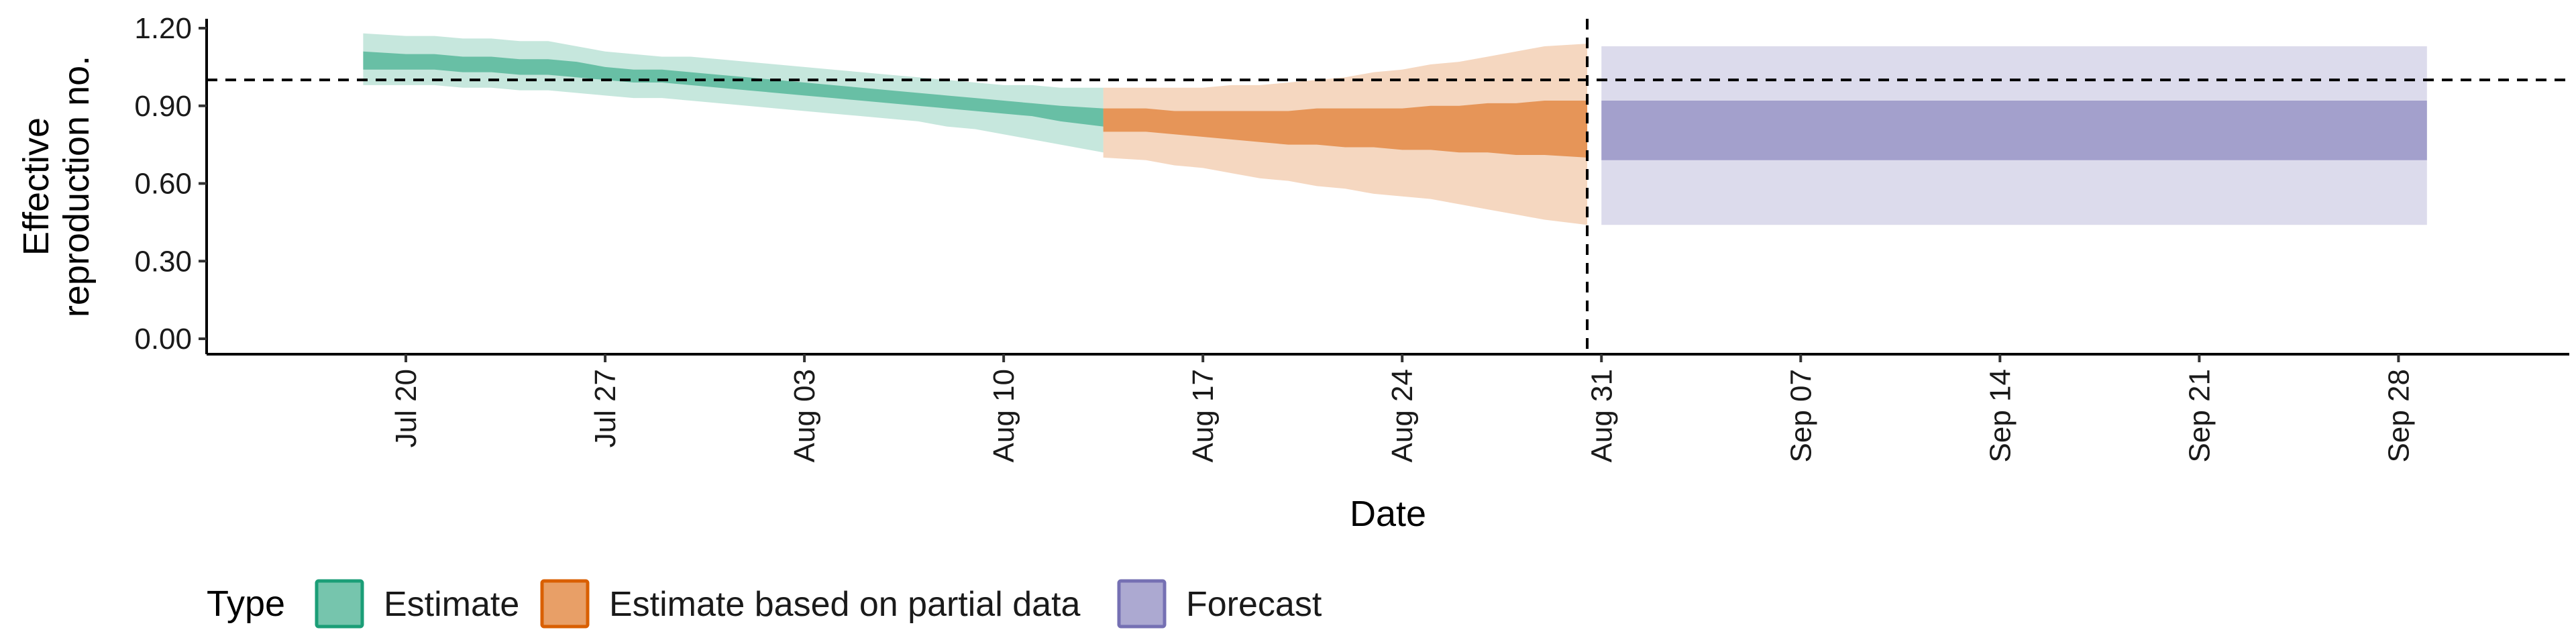  What do you see at coordinates (845, 604) in the screenshot?
I see `legend-label: Estimate based on partial data` at bounding box center [845, 604].